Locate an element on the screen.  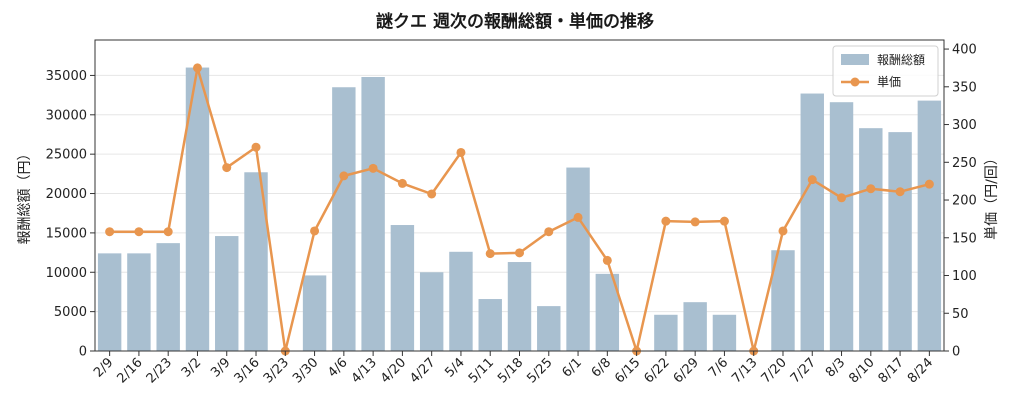
x-tick-label: 5/4 is located at coordinates (454, 367).